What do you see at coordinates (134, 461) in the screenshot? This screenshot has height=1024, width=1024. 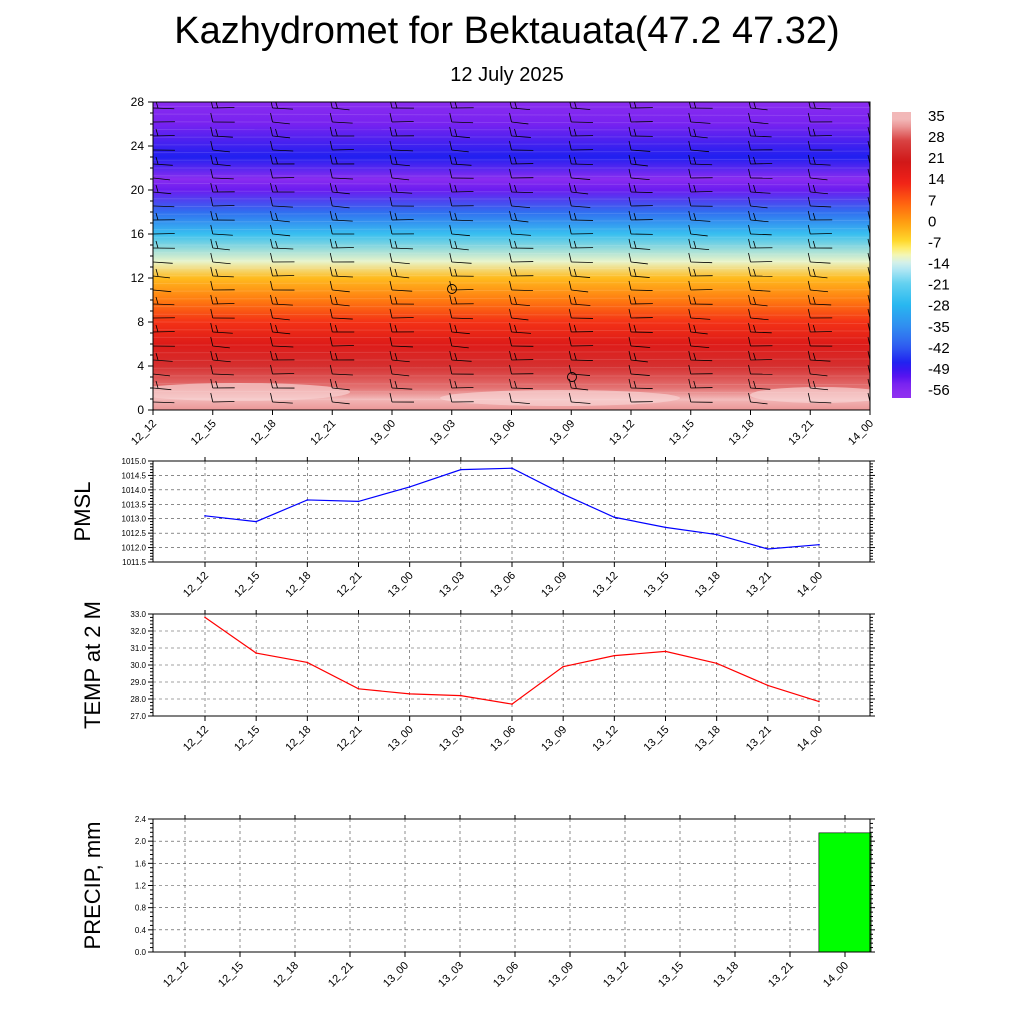 I see `ytick-label: 1015.0` at bounding box center [134, 461].